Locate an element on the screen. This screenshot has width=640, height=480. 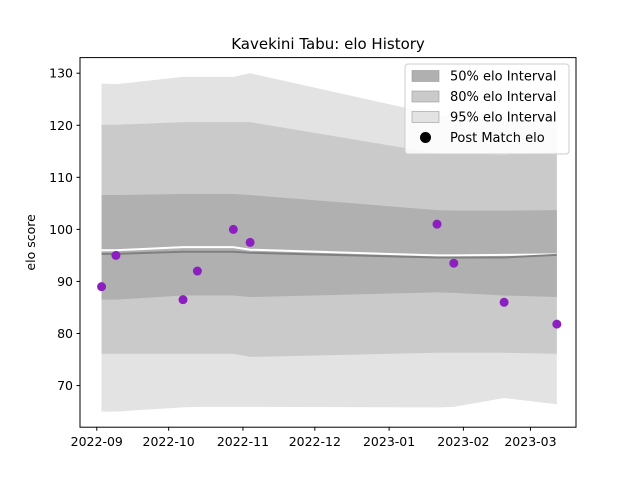
y-tick-label: 80 is located at coordinates (65, 333).